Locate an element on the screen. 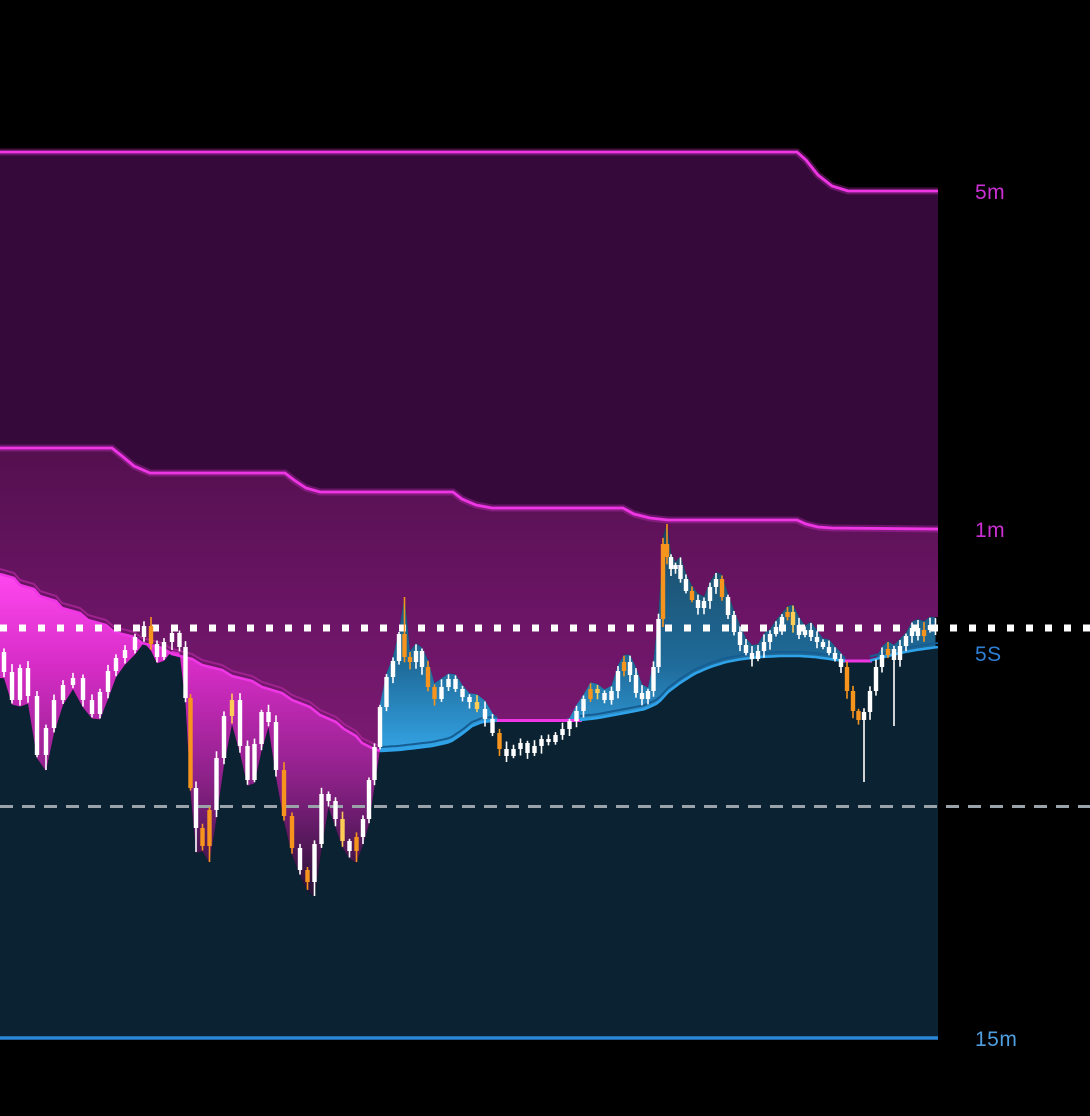 The image size is (1090, 1116). ribbon-5s-line-down-shadow is located at coordinates (190, 657).